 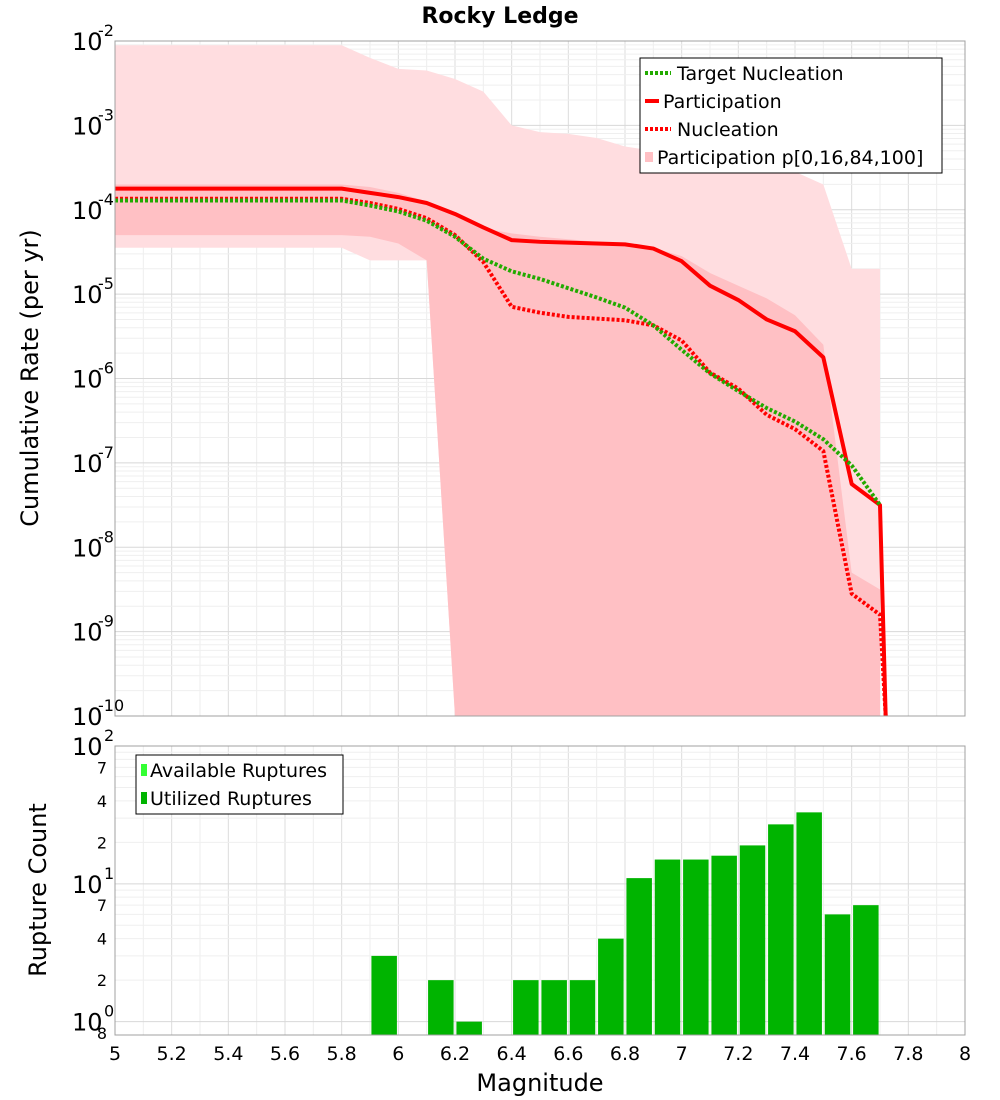 What do you see at coordinates (649, 157) in the screenshot?
I see `legend-band-swatch` at bounding box center [649, 157].